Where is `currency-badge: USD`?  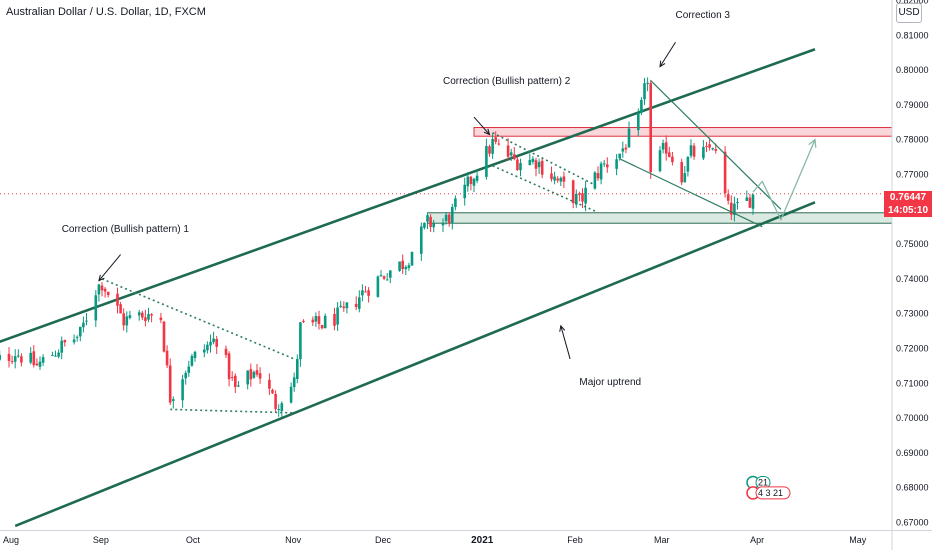 currency-badge: USD is located at coordinates (909, 13).